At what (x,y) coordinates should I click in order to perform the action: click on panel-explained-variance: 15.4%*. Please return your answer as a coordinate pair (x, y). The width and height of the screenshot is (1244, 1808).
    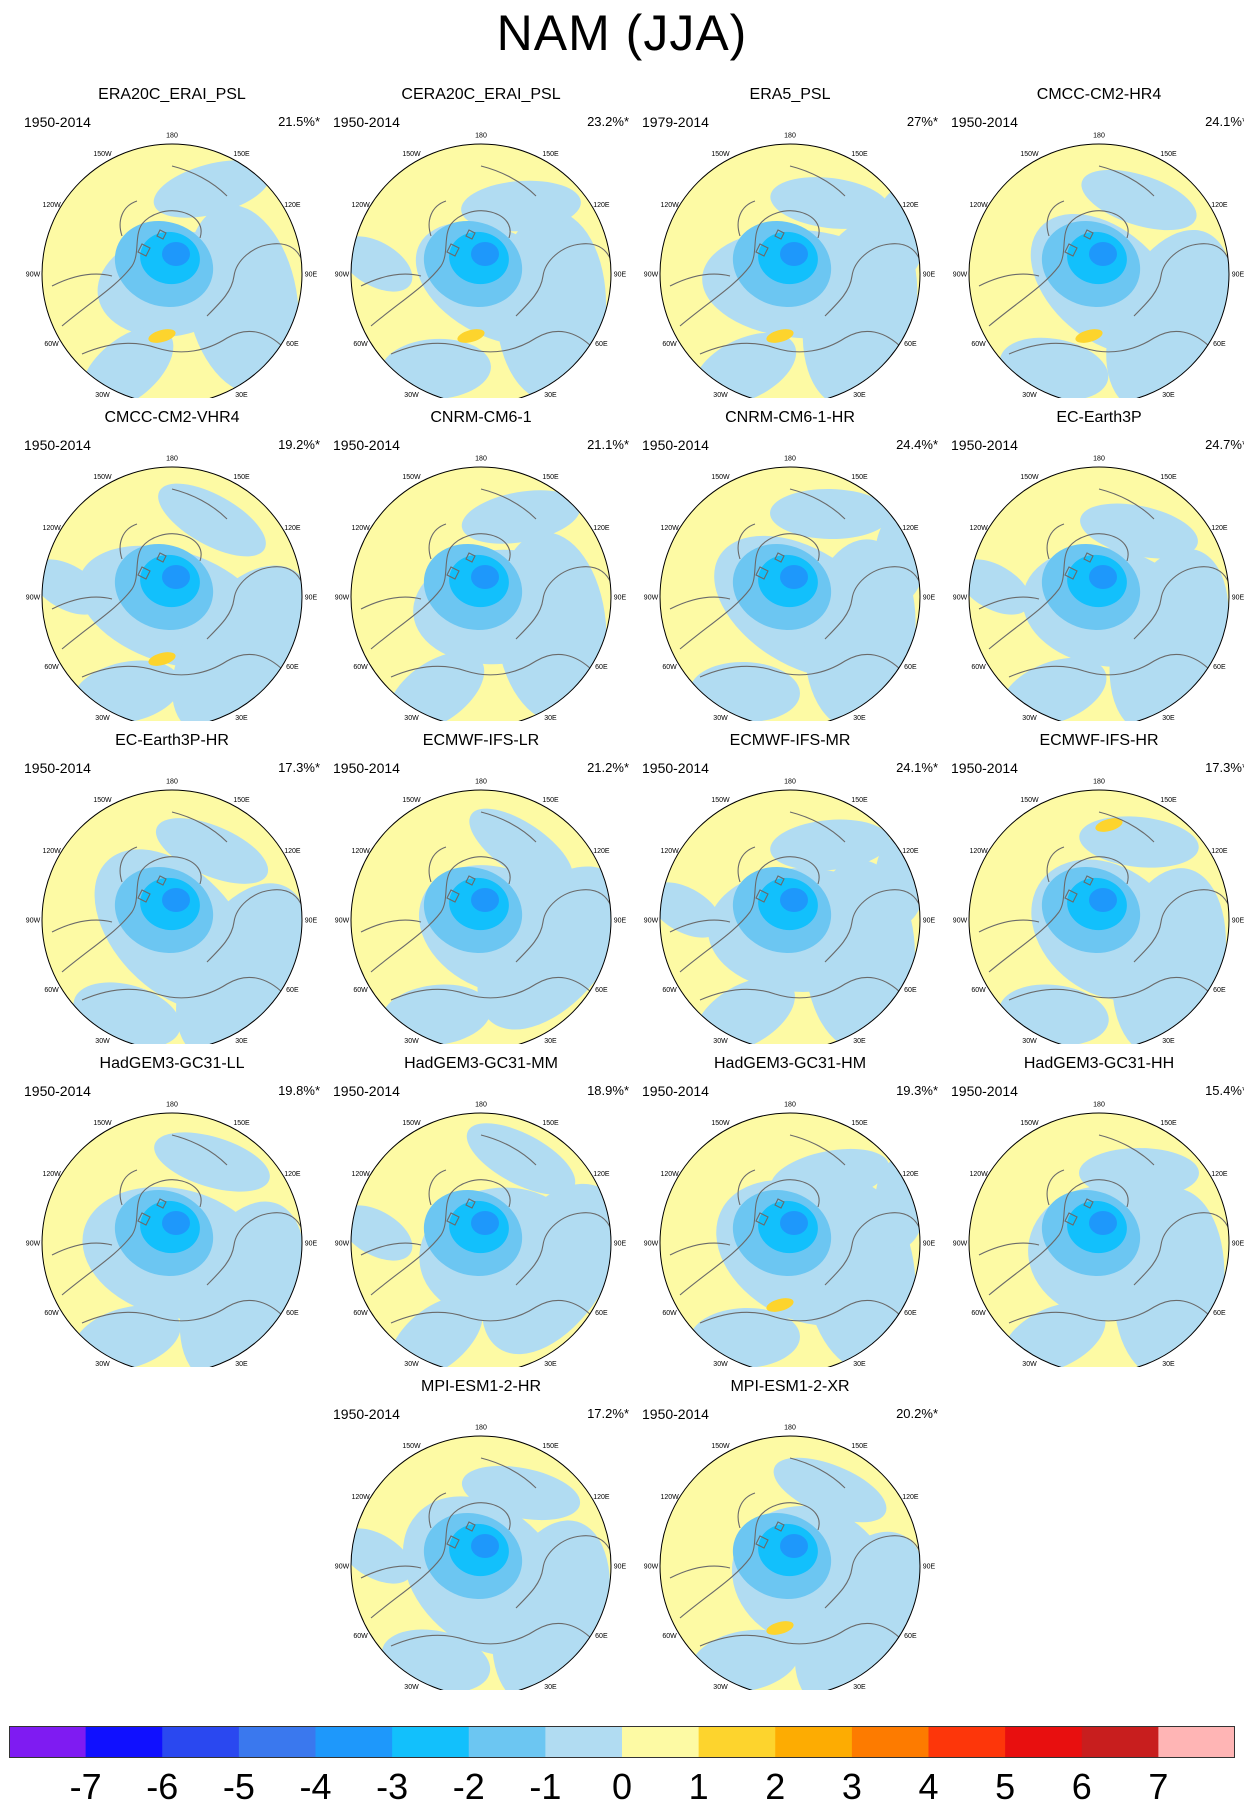
    Looking at the image, I should click on (1224, 1090).